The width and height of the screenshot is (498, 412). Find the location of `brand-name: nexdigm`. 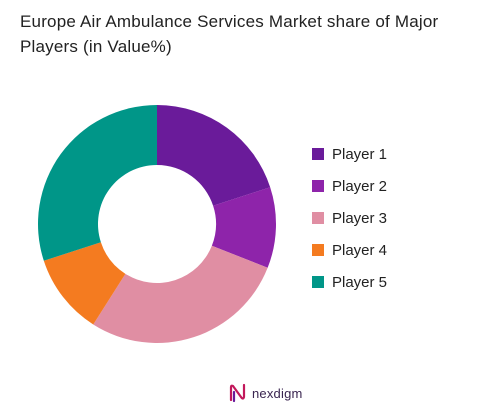

brand-name: nexdigm is located at coordinates (277, 393).